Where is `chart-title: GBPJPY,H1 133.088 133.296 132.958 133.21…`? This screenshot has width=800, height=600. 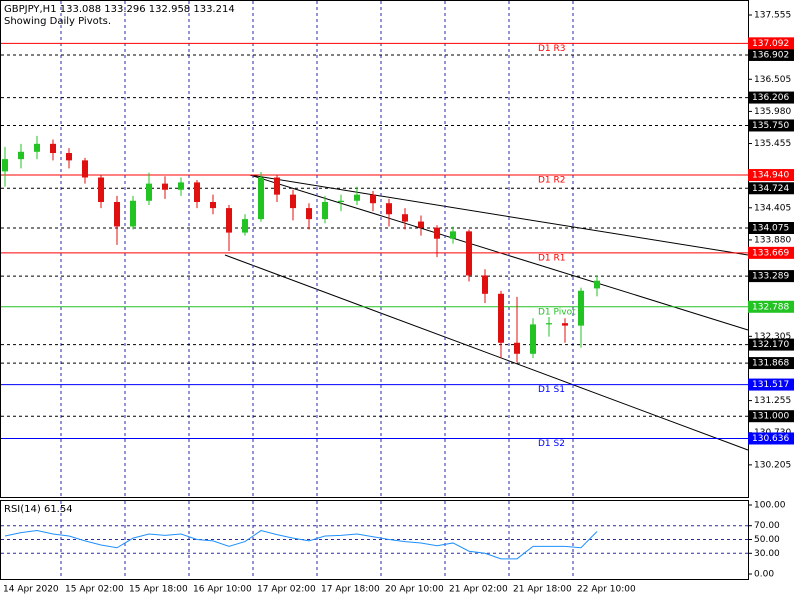 chart-title: GBPJPY,H1 133.088 133.296 132.958 133.21… is located at coordinates (119, 9).